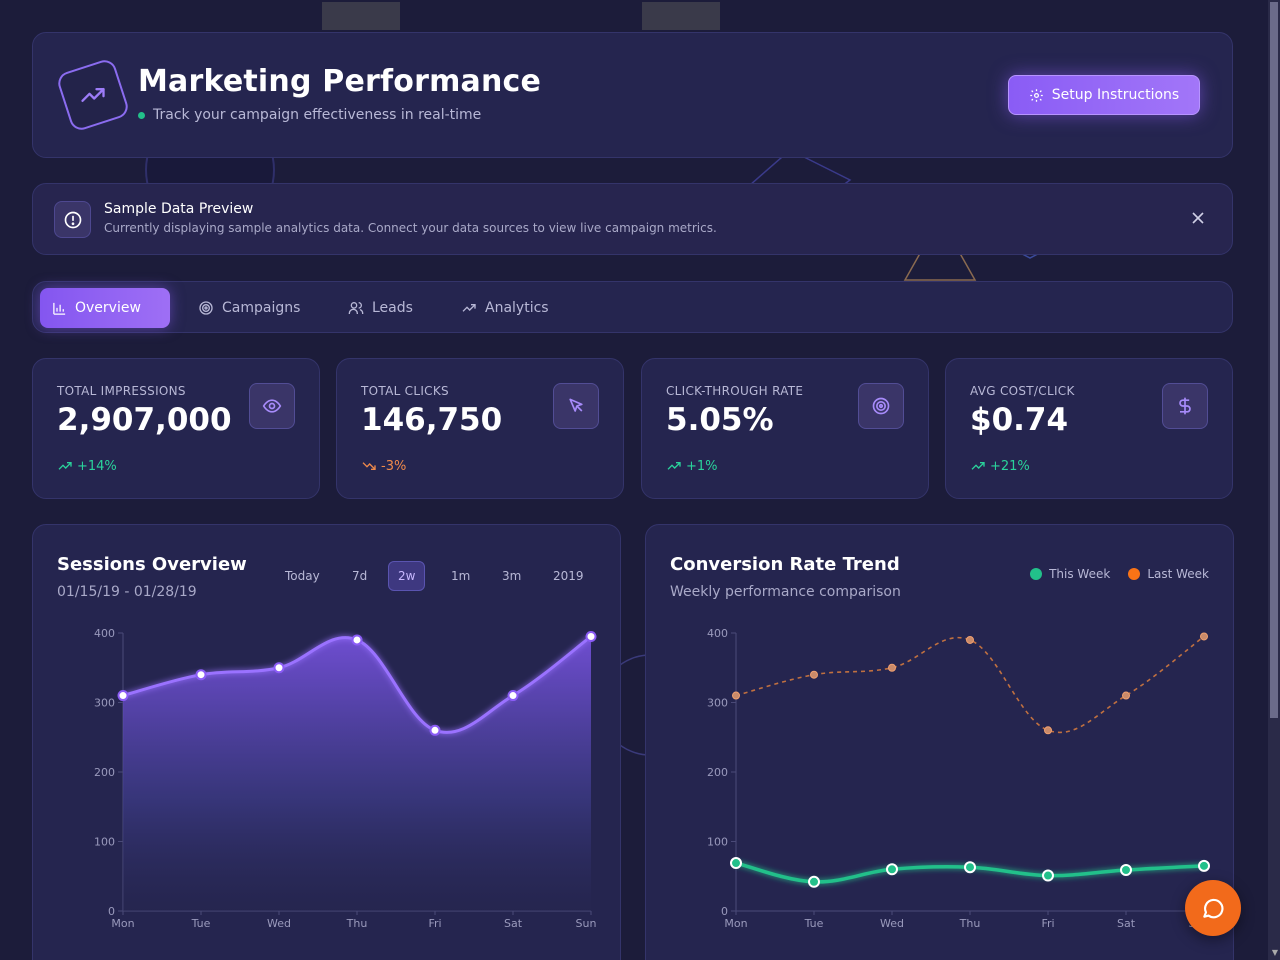  What do you see at coordinates (568, 576) in the screenshot?
I see `range-2019-button: 2019` at bounding box center [568, 576].